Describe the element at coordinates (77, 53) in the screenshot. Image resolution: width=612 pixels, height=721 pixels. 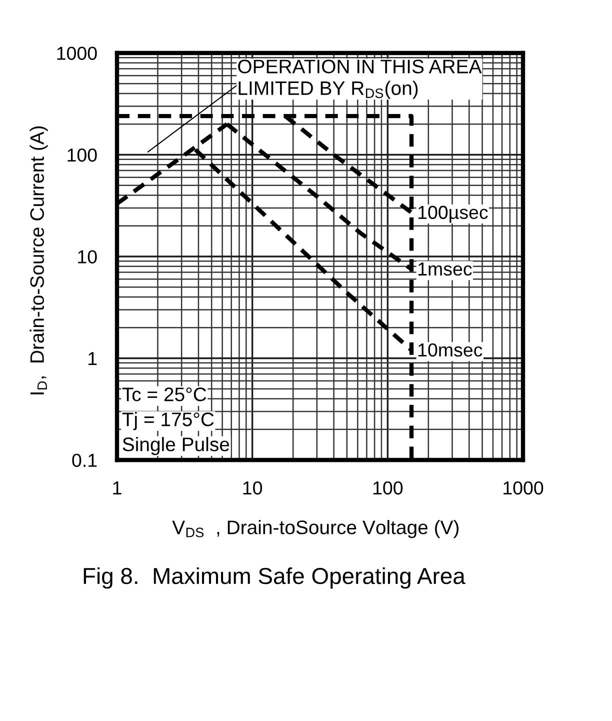
I see `y-tick-label: 1000` at that location.